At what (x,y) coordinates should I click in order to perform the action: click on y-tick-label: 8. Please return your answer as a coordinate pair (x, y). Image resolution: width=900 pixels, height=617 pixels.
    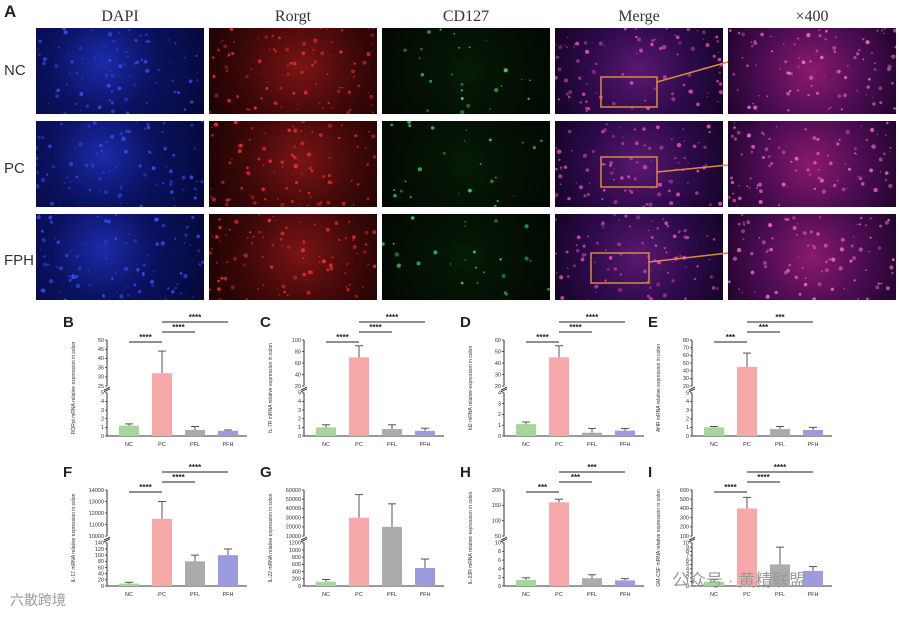
    Looking at the image, I should click on (499, 552).